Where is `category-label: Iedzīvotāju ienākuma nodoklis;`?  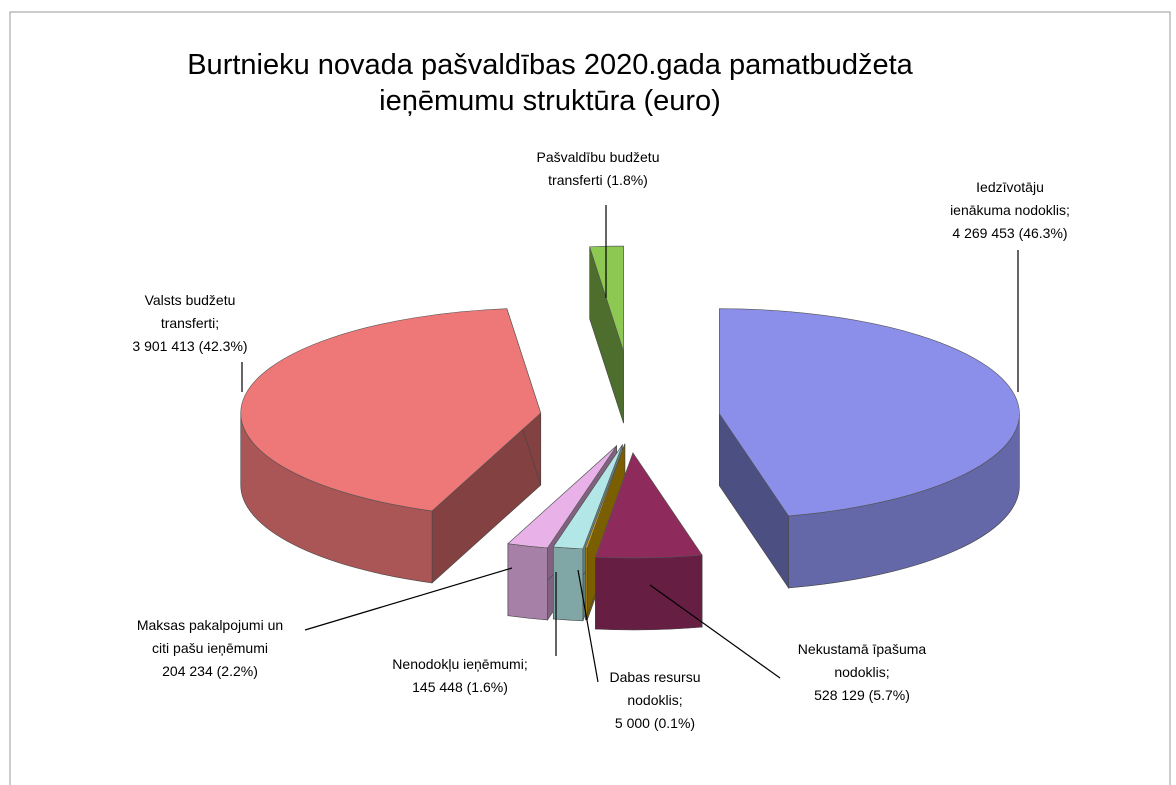
category-label: Iedzīvotāju ienākuma nodoklis; is located at coordinates (1010, 198).